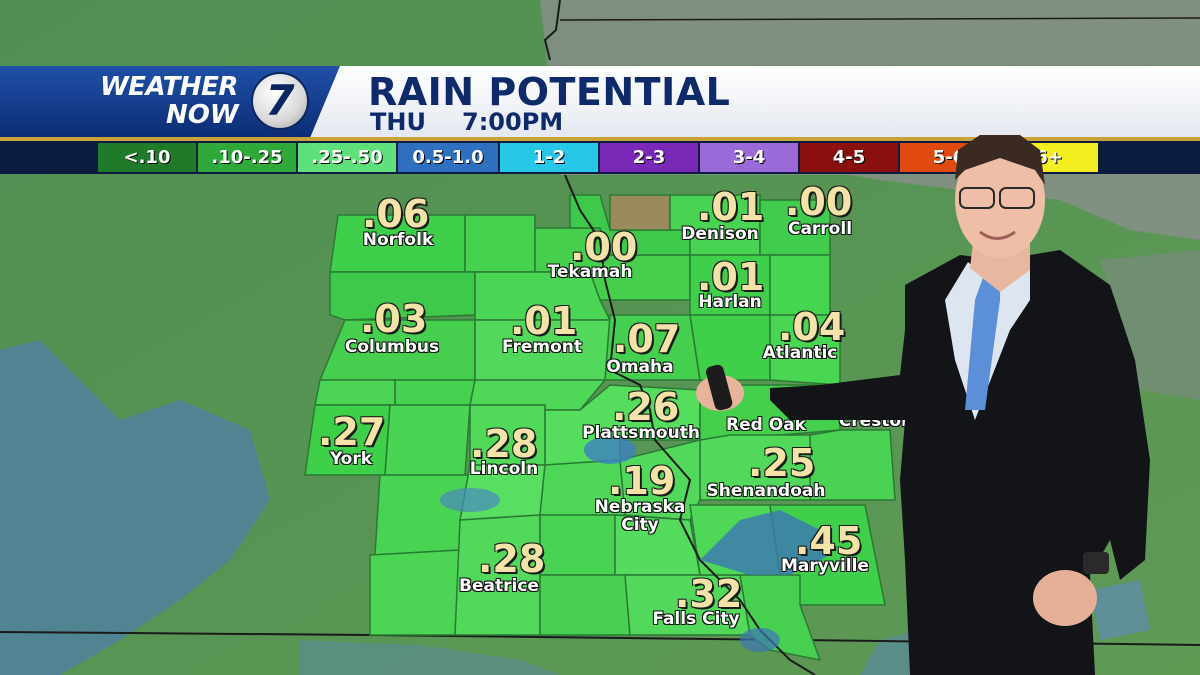 The width and height of the screenshot is (1200, 675). I want to click on legend-item: 3-4, so click(749, 157).